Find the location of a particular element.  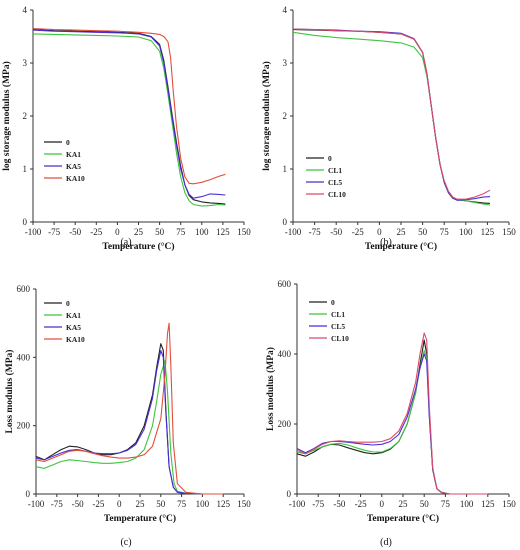

y-axis-title: Loss modulus (MPa) is located at coordinates (9, 392).